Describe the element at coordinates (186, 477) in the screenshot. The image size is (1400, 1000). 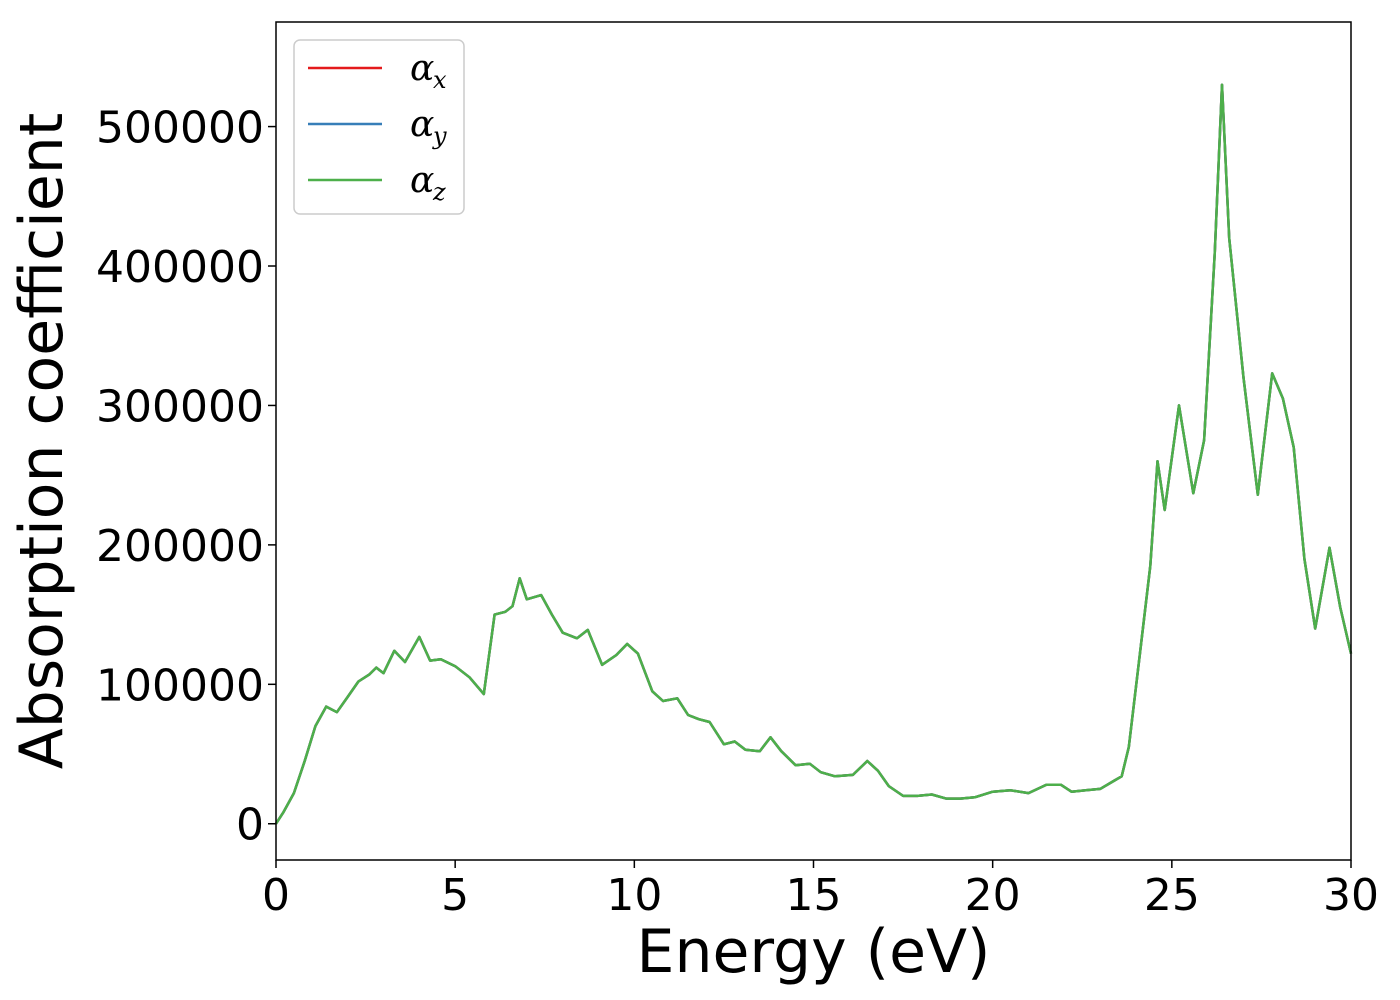
I see `y-axis: 0 100000 200000 300000 400000 500000` at that location.